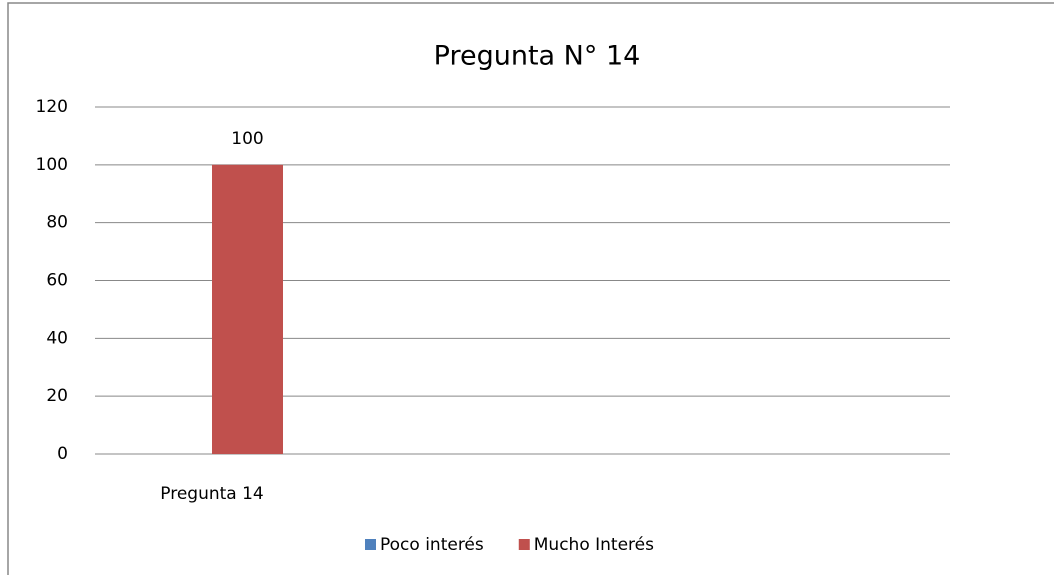  I want to click on y-tick-label: 20, so click(57, 396).